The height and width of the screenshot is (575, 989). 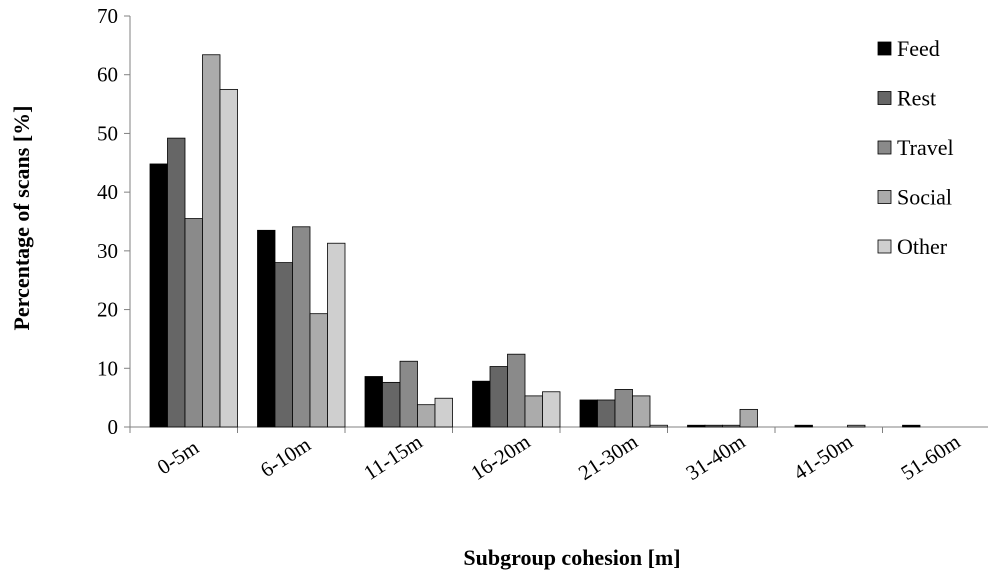 What do you see at coordinates (211, 241) in the screenshot?
I see `bar-social-0-5m` at bounding box center [211, 241].